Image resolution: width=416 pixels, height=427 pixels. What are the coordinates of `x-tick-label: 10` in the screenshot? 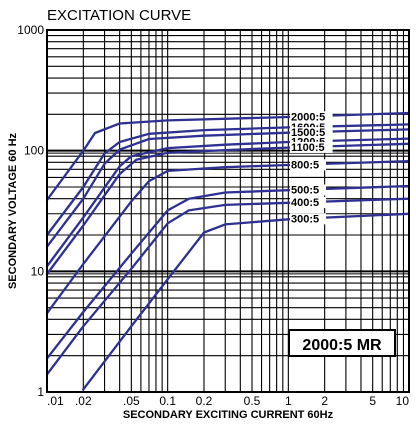 It's located at (403, 401).